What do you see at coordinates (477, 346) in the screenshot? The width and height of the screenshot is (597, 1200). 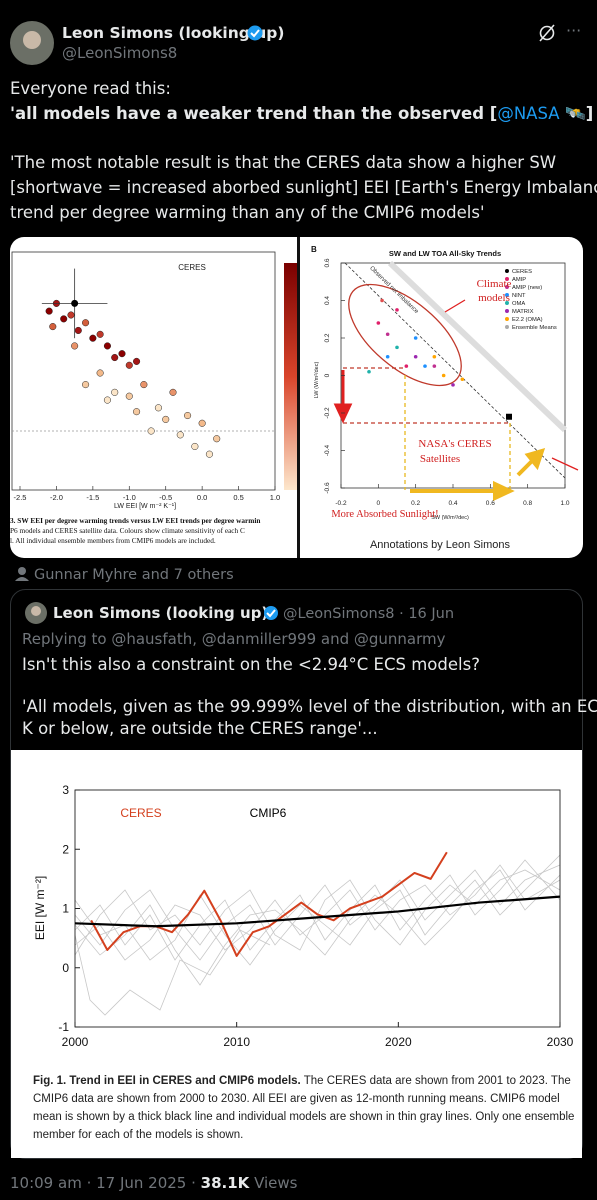 I see `band` at bounding box center [477, 346].